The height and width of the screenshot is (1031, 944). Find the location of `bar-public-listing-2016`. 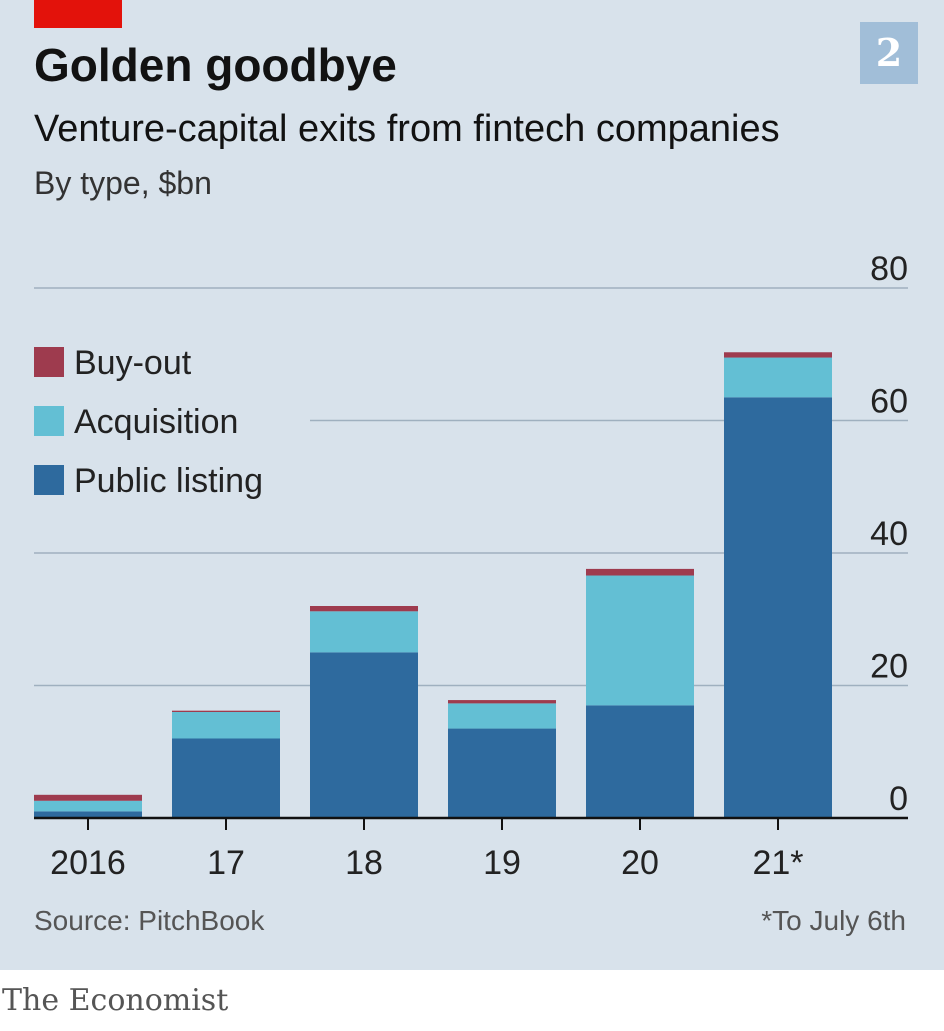

bar-public-listing-2016 is located at coordinates (88, 814).